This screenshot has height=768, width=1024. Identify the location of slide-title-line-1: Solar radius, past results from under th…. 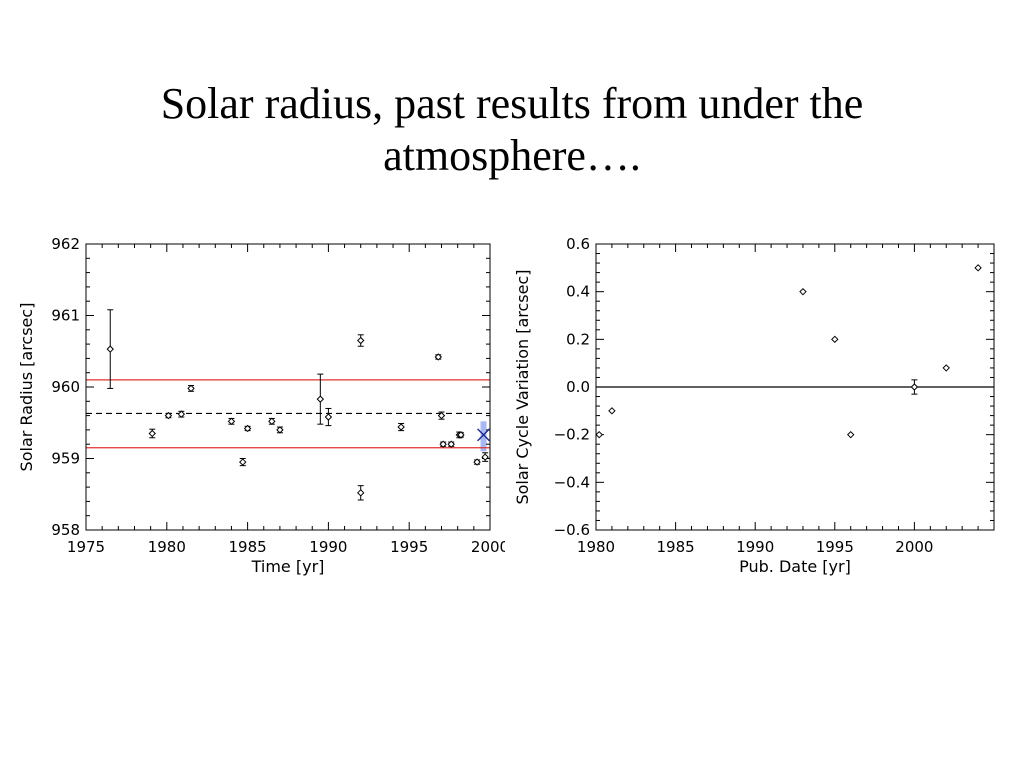
(512, 103).